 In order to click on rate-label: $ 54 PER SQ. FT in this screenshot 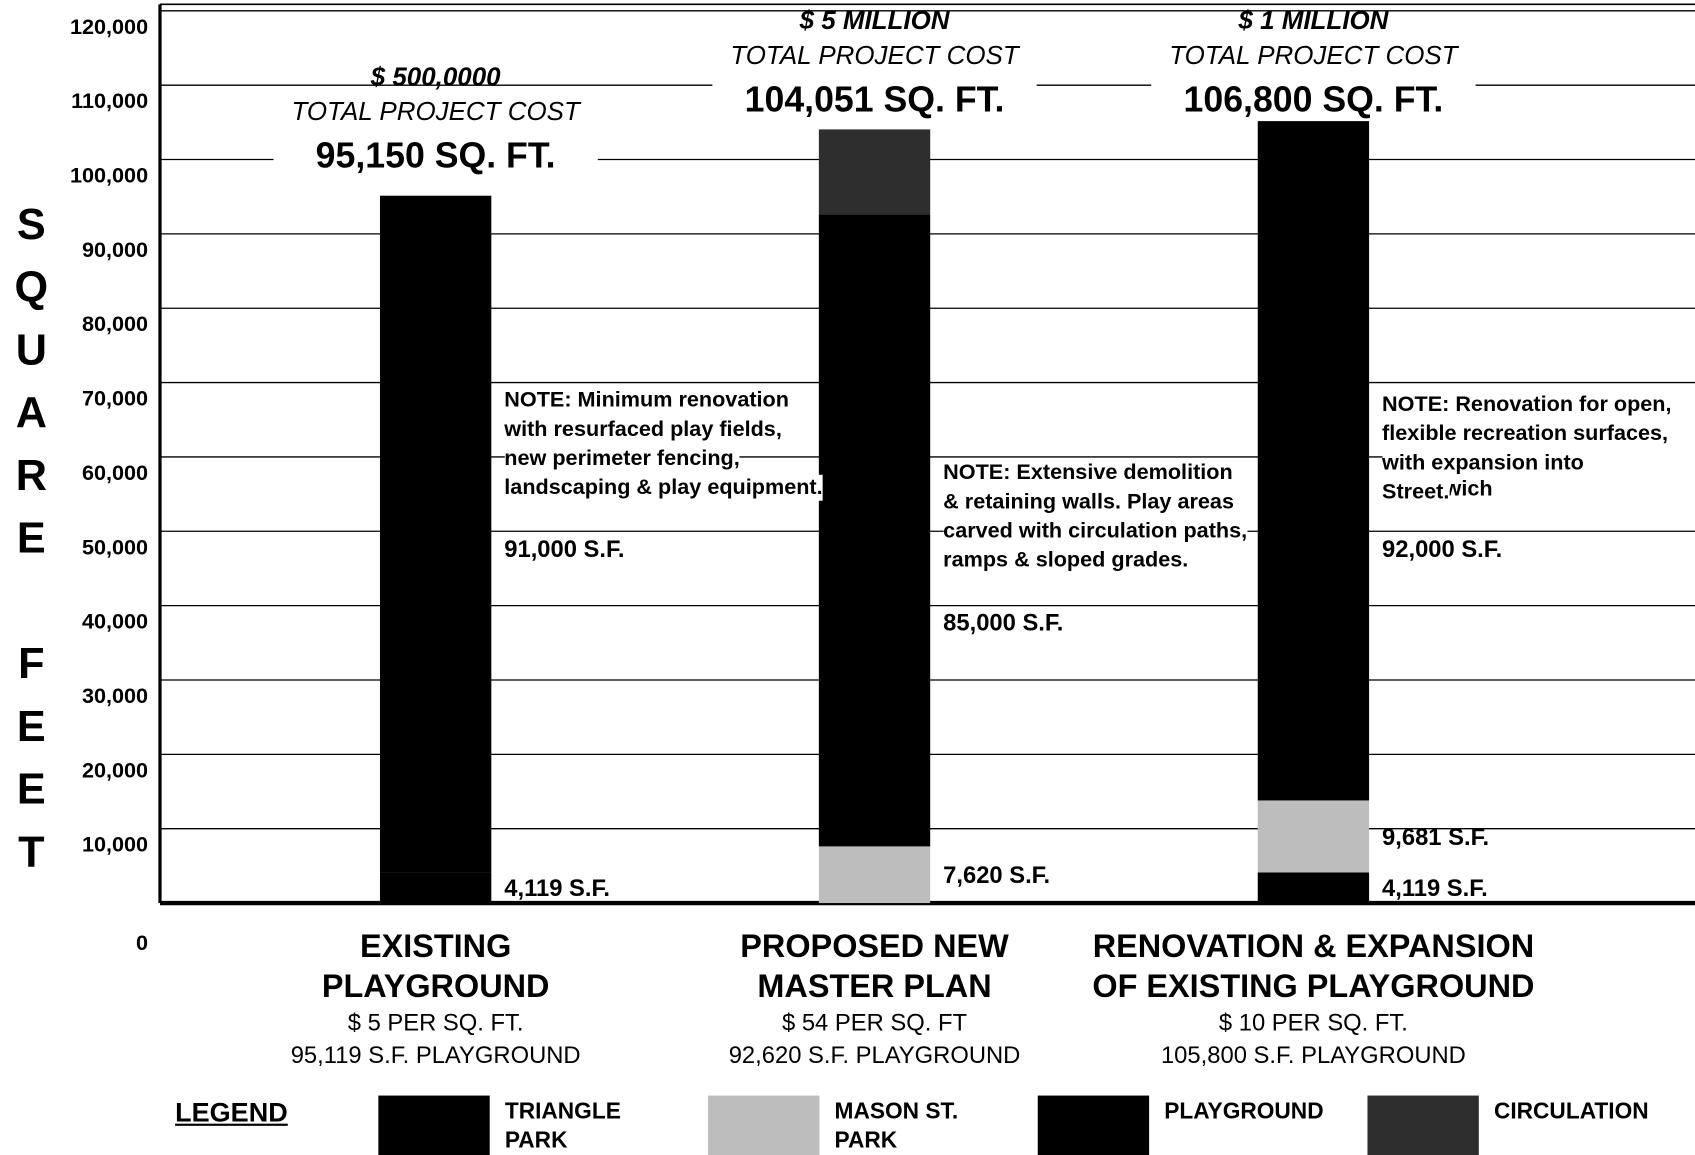, I will do `click(875, 1023)`.